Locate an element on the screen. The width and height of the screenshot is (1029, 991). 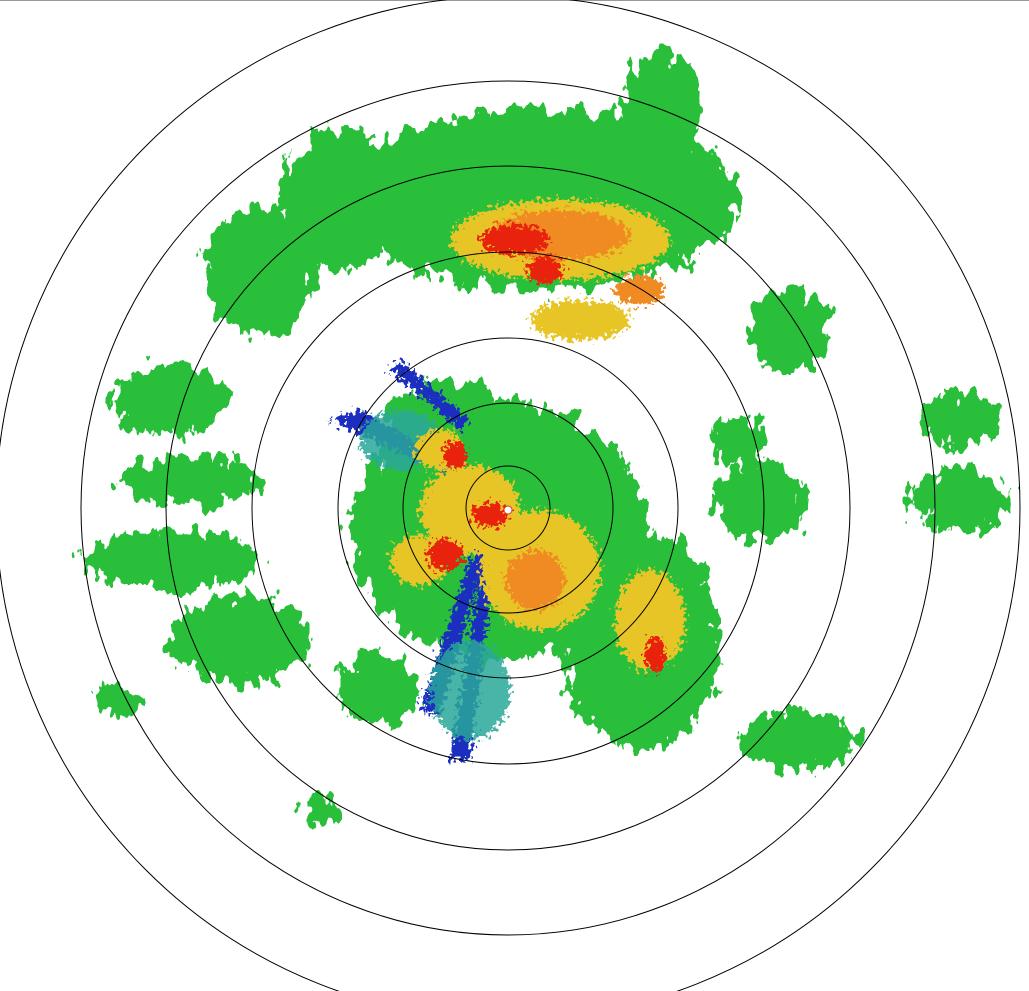
radar-site is located at coordinates (508, 510).